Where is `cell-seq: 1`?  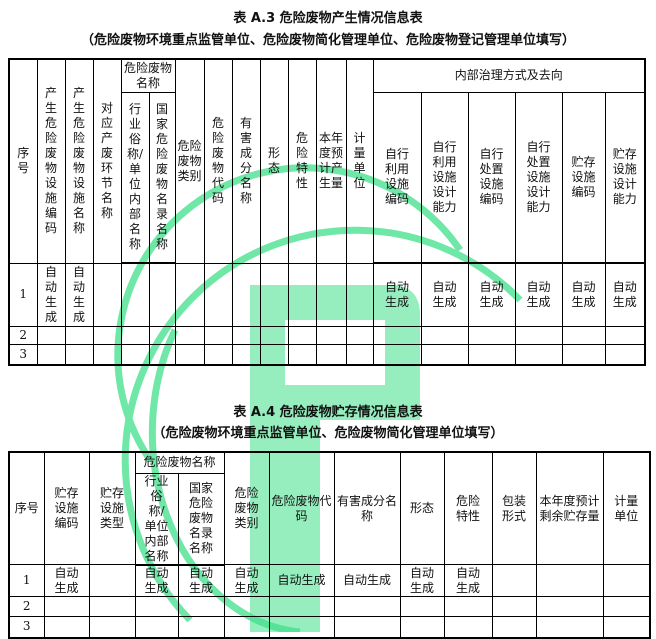
cell-seq: 1 is located at coordinates (26, 580).